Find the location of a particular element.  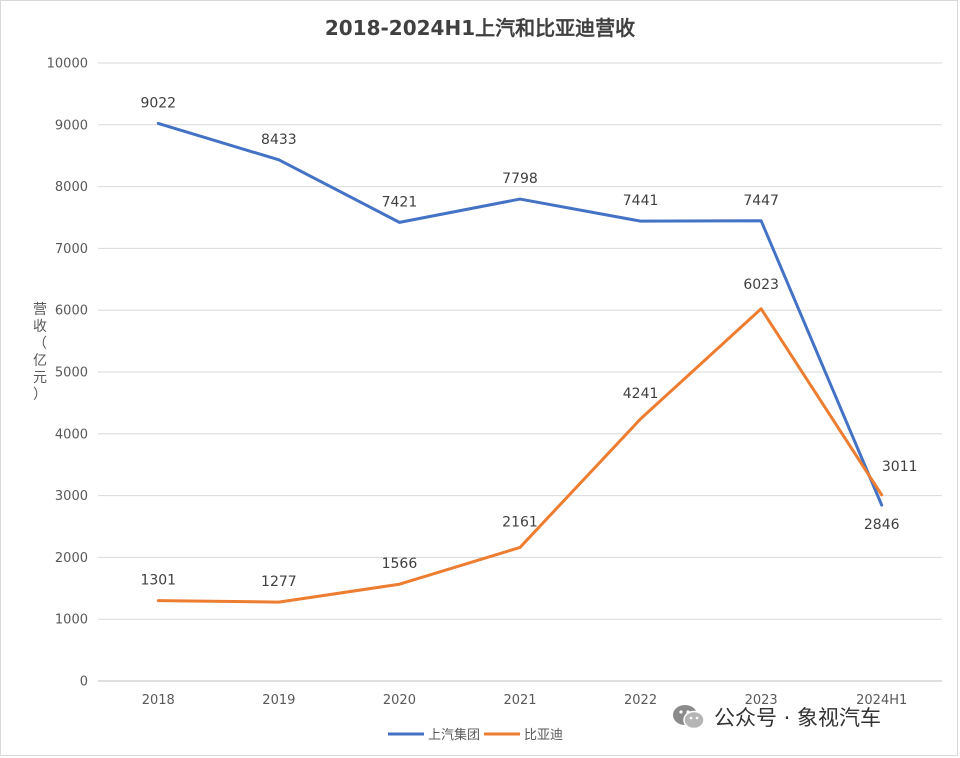

data-label: 3011 is located at coordinates (900, 467).